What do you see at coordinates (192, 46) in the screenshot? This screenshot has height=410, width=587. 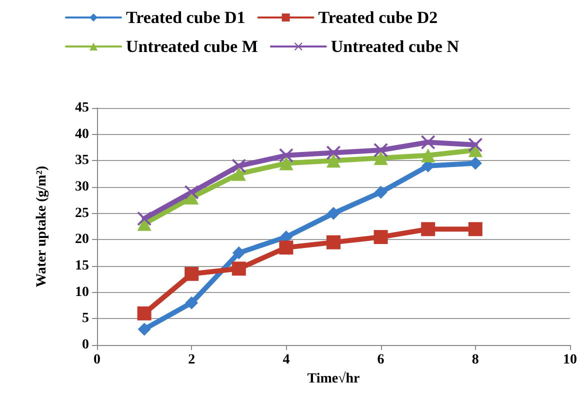 I see `legend-label: Untreated cube M` at bounding box center [192, 46].